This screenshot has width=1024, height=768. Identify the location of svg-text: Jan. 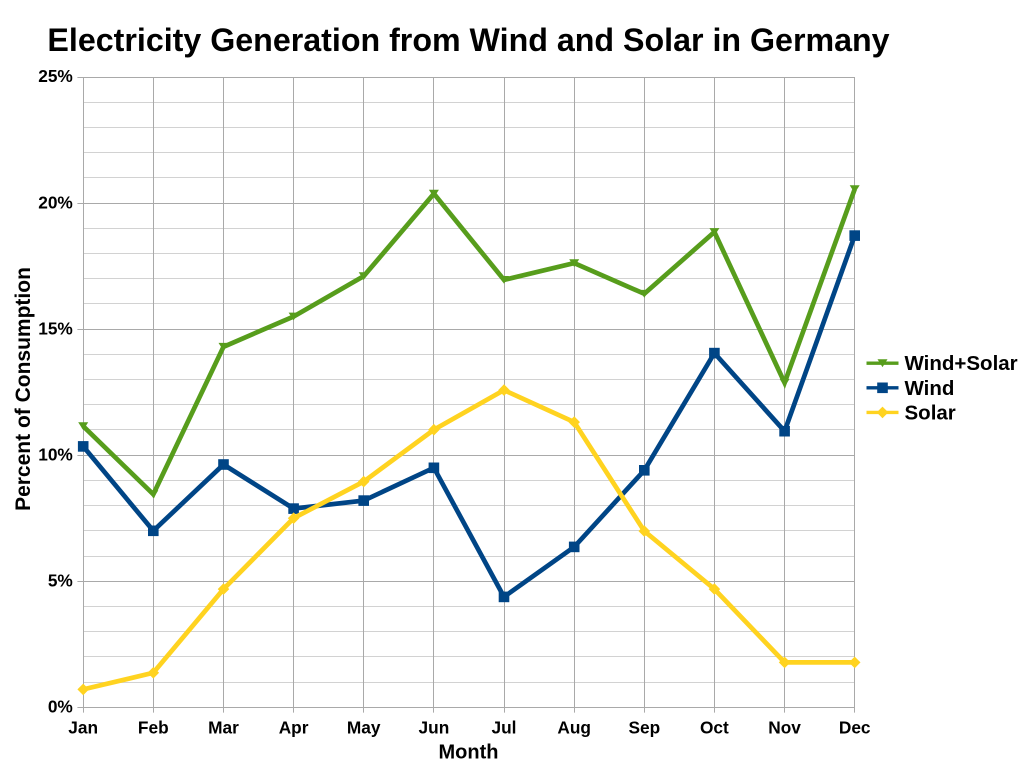
(83, 728).